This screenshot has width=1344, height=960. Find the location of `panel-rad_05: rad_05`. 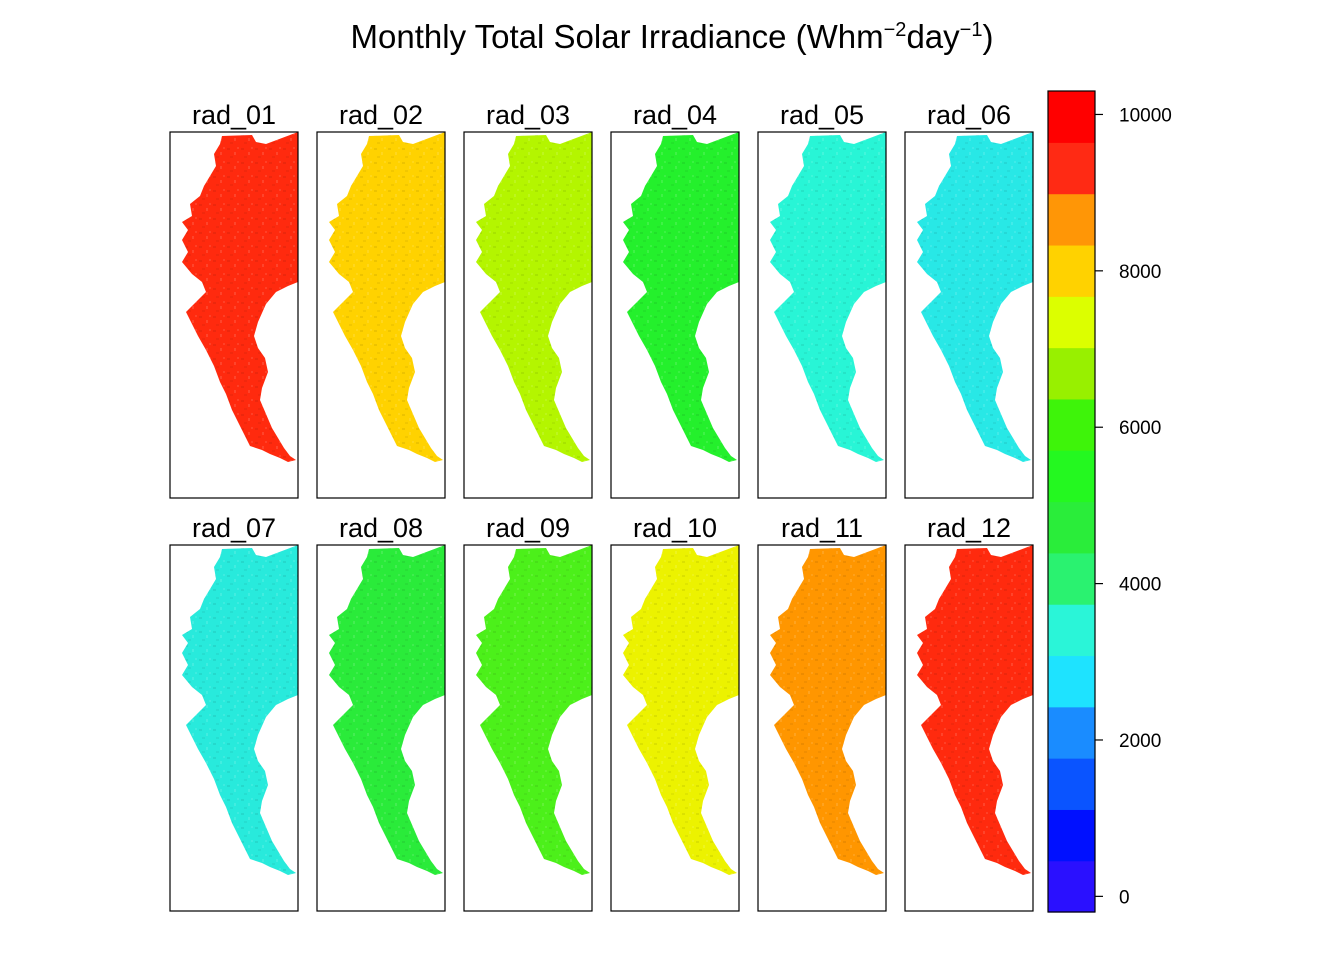

panel-rad_05: rad_05 is located at coordinates (822, 299).